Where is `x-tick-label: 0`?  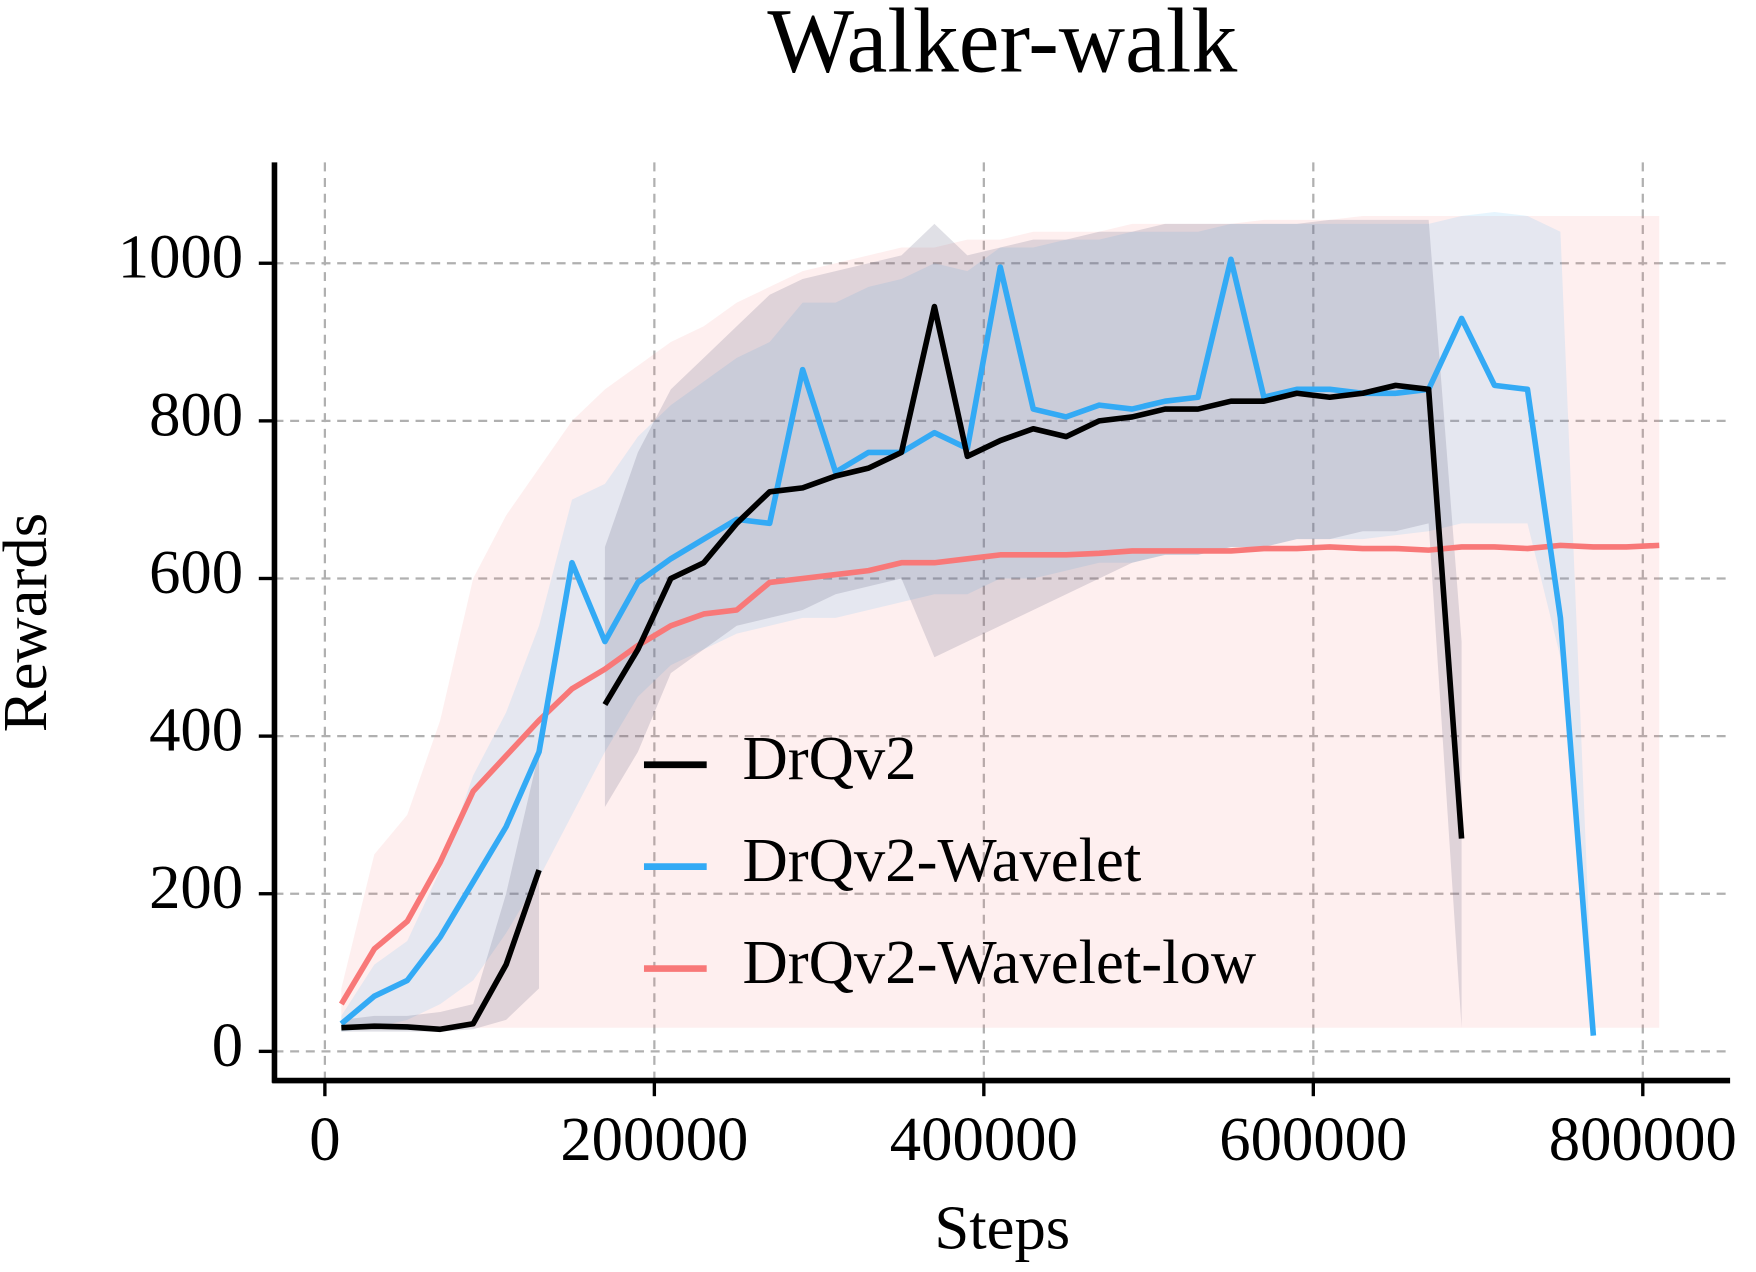 x-tick-label: 0 is located at coordinates (324, 1139).